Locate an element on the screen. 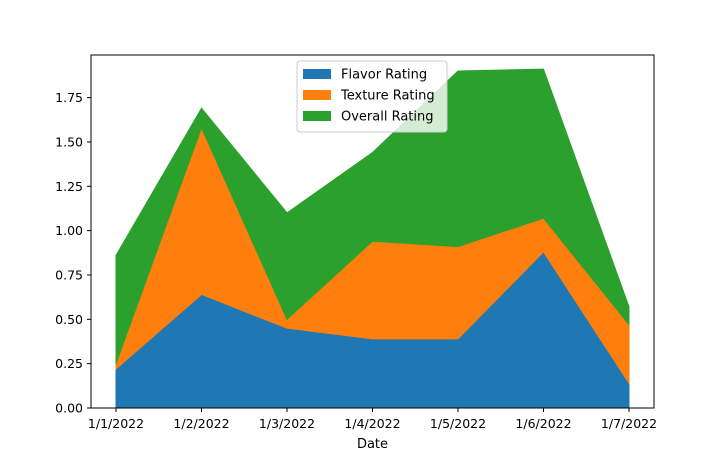 This screenshot has height=458, width=726. x-tick-label: 1/2/2022 is located at coordinates (201, 423).